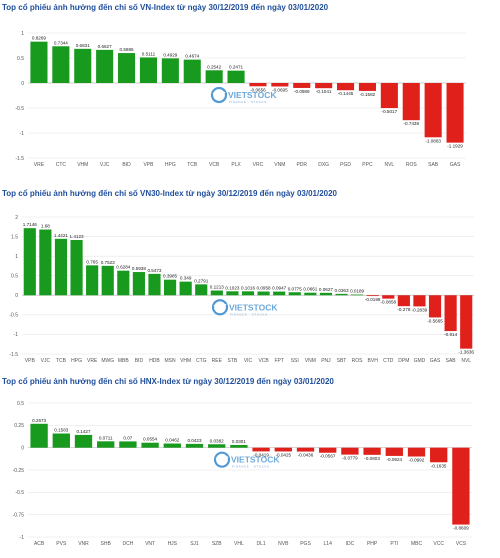 This screenshot has height=558, width=500. I want to click on data-label: -1.1929, so click(455, 146).